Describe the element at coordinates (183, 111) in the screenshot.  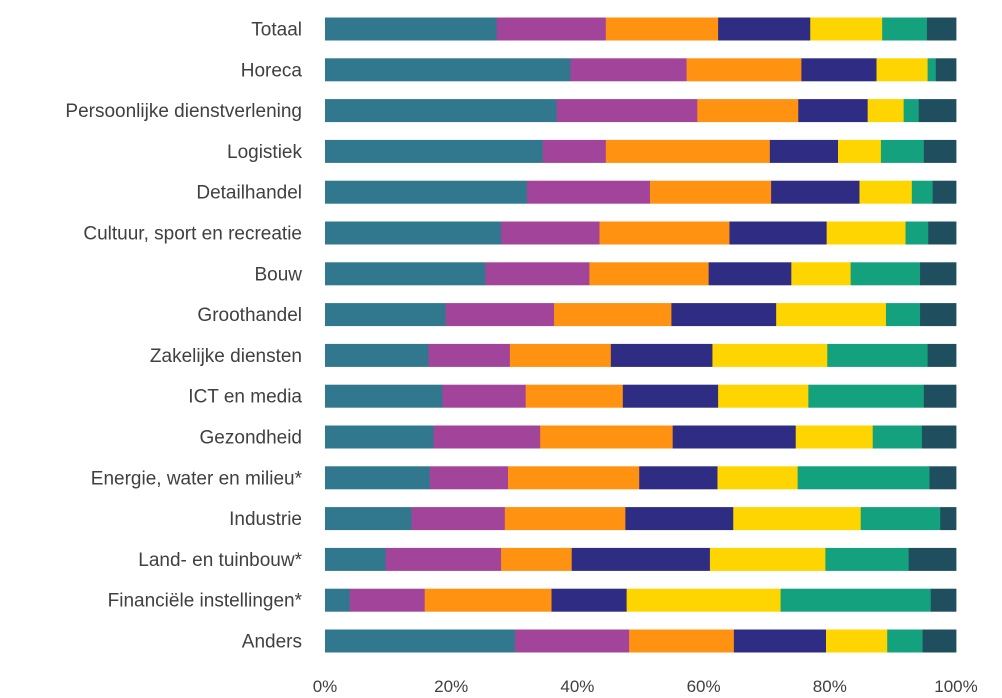
I see `category-label: Persoonlijke dienstverlening` at that location.